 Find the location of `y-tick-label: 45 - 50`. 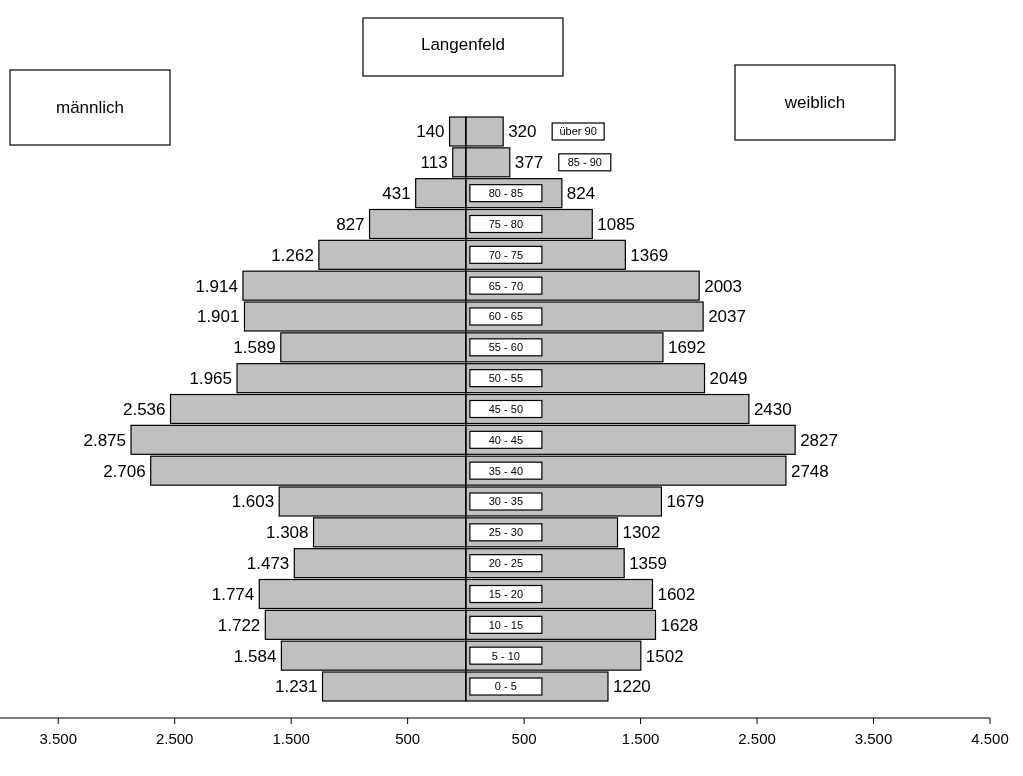

y-tick-label: 45 - 50 is located at coordinates (506, 408).